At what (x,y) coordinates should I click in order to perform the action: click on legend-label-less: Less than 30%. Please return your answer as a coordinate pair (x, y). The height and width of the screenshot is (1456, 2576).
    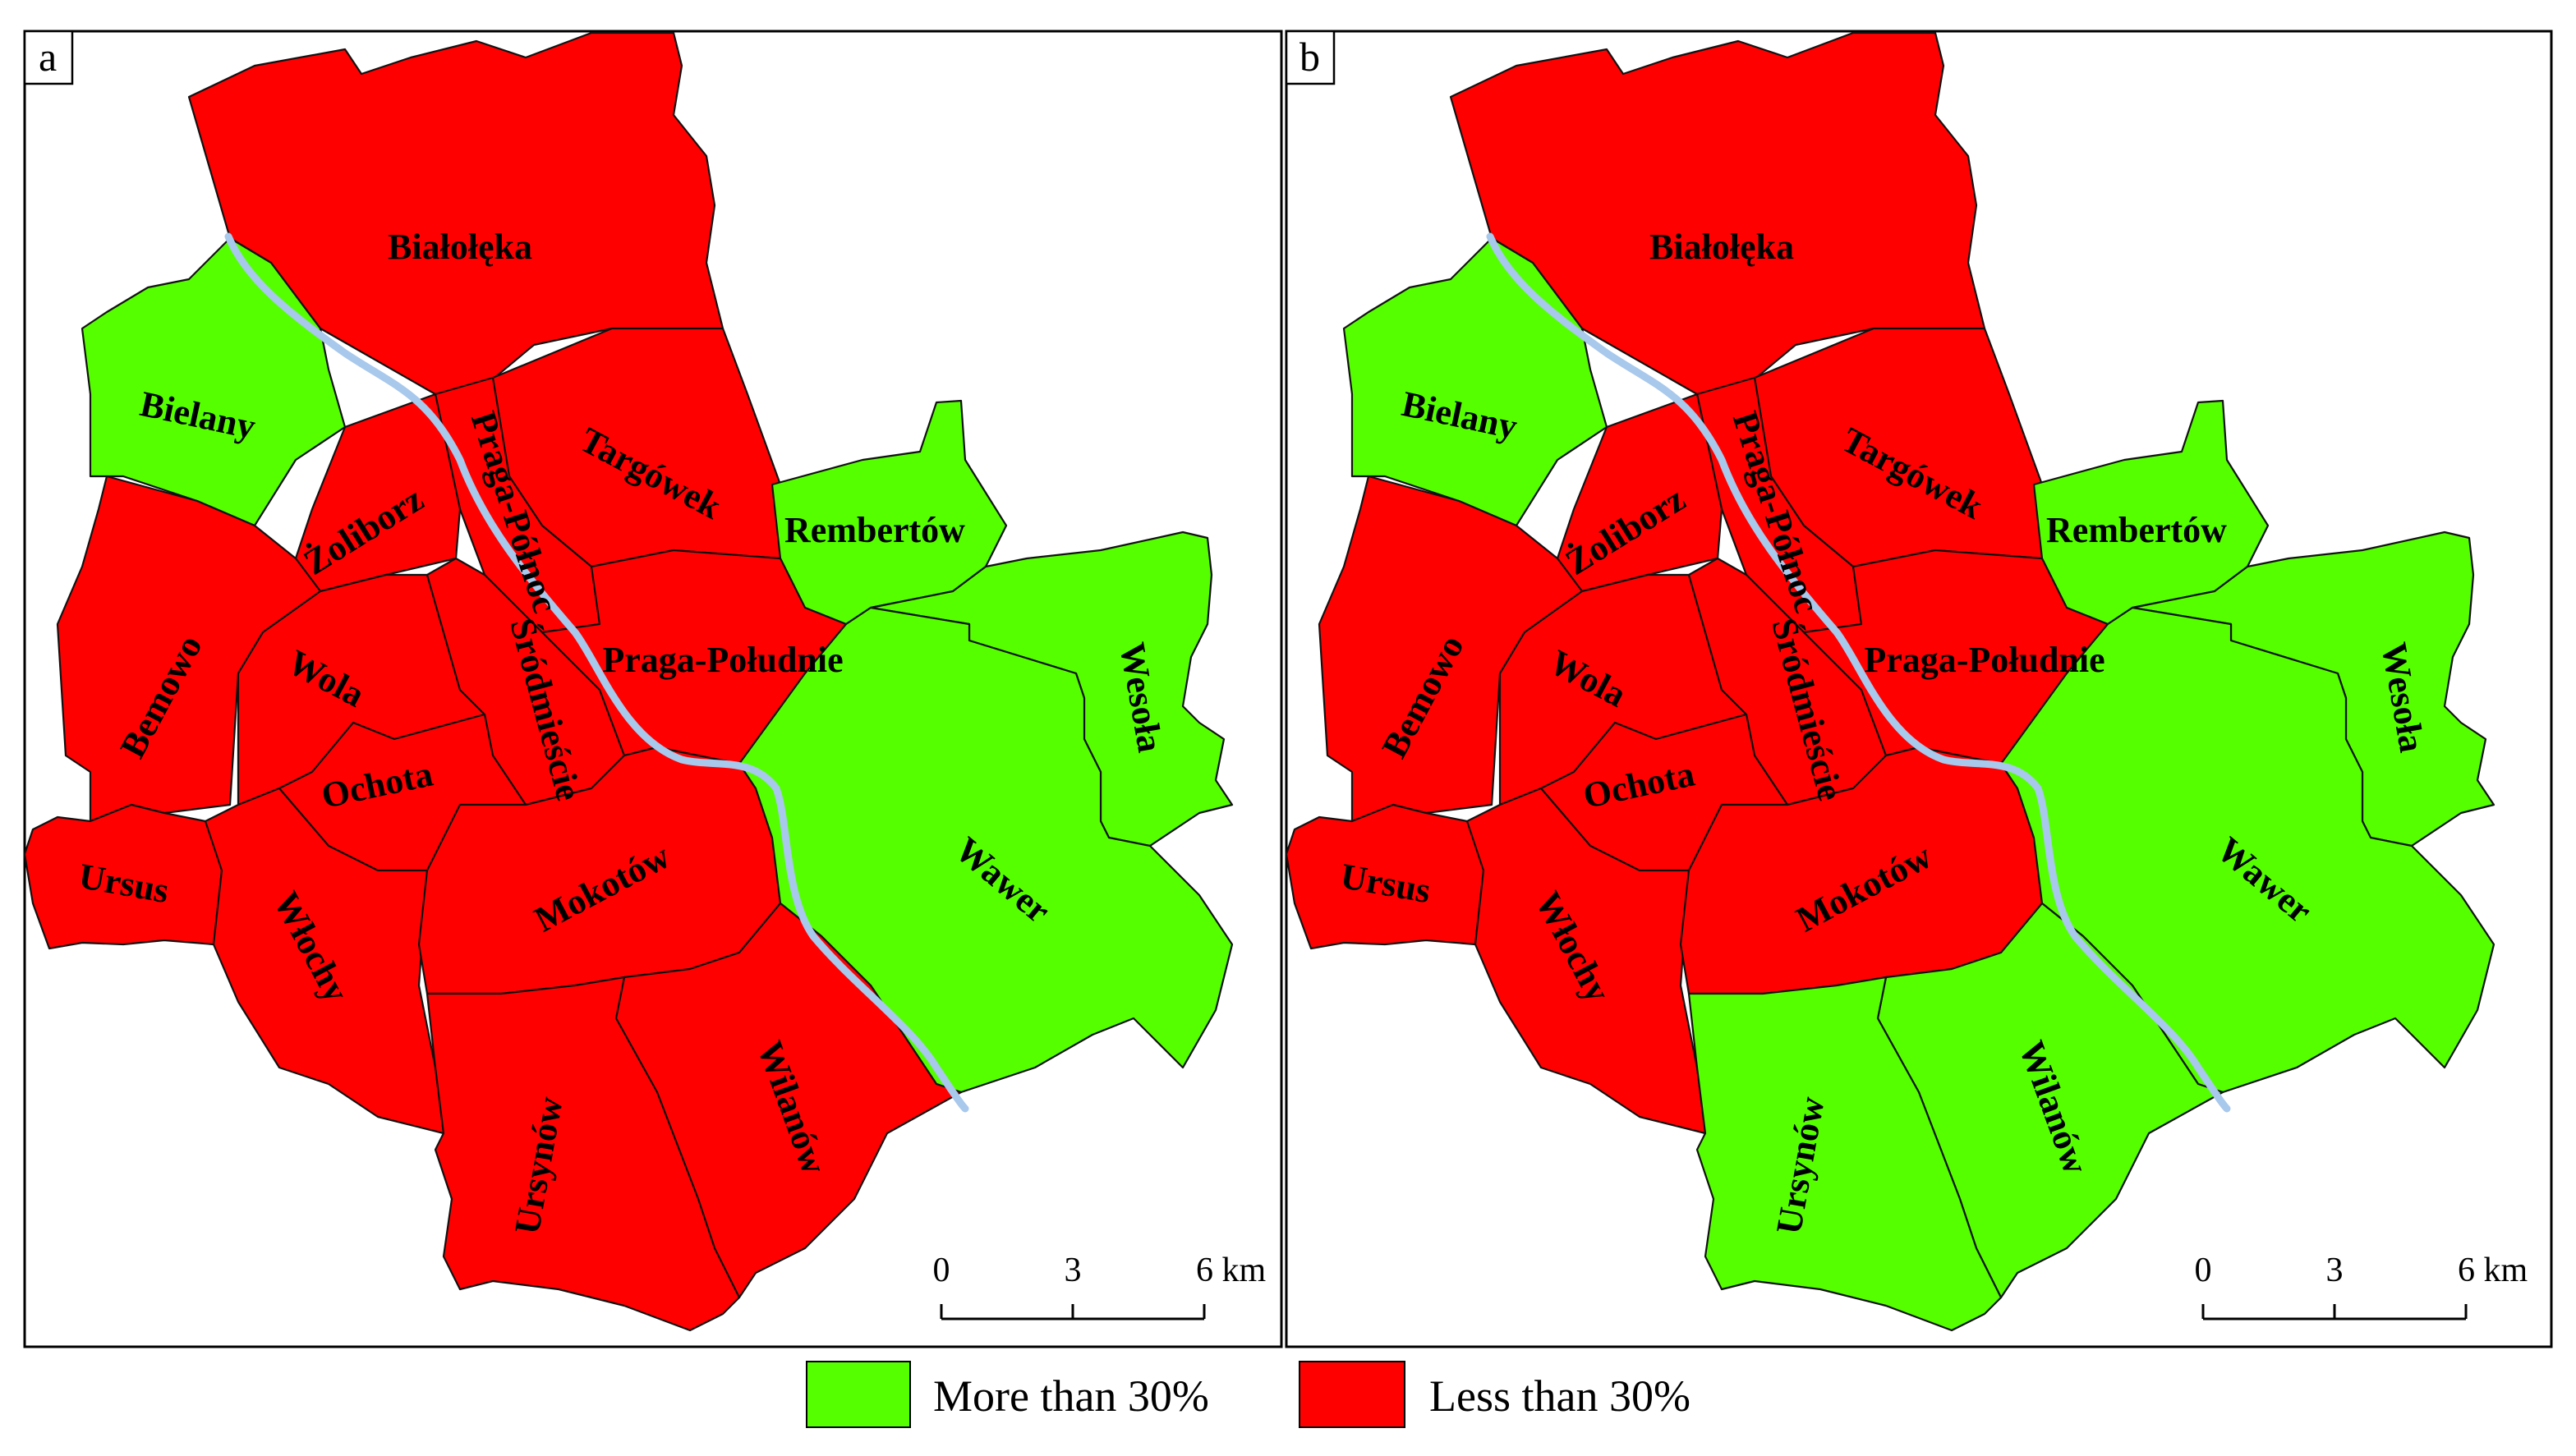
    Looking at the image, I should click on (1559, 1396).